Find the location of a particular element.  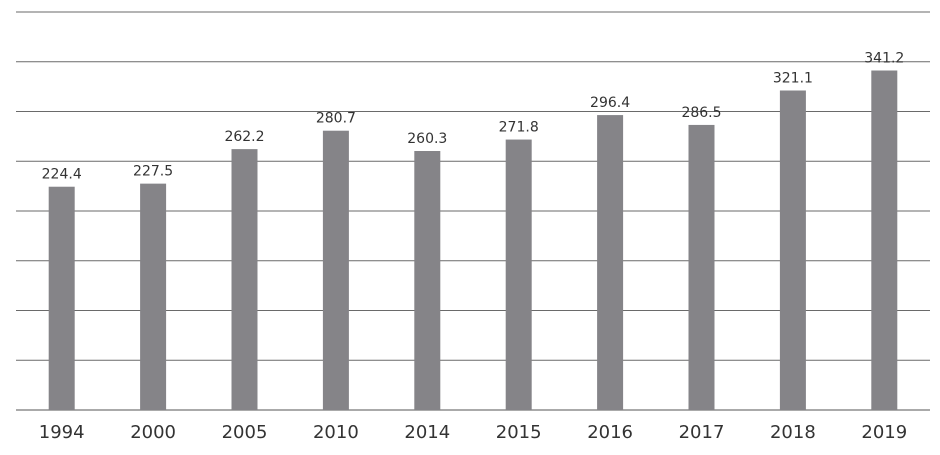

value-label: 271.8 is located at coordinates (519, 128).